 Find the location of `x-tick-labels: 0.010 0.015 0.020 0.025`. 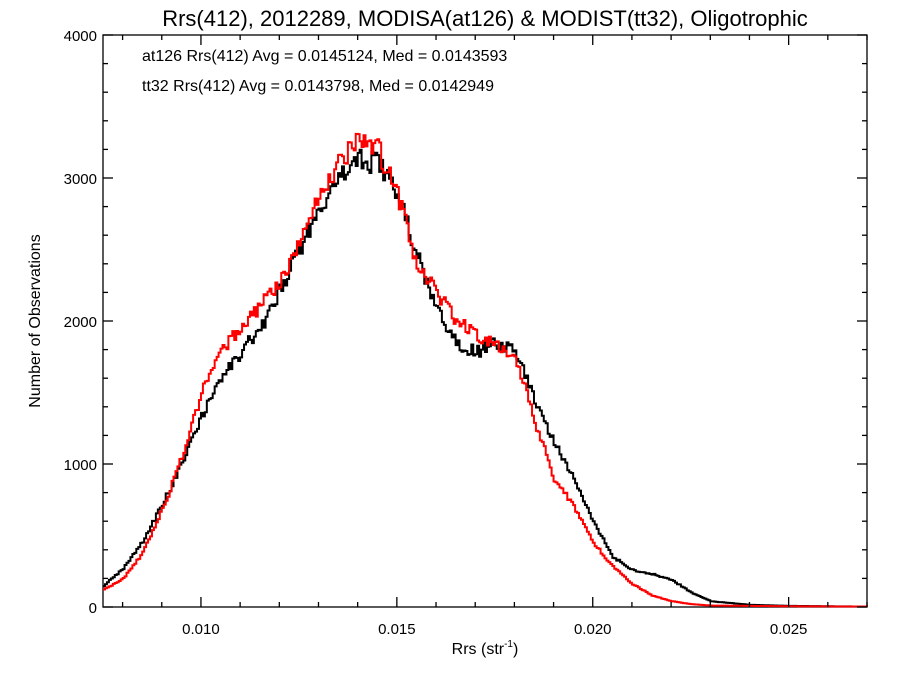

x-tick-labels: 0.010 0.015 0.020 0.025 is located at coordinates (494, 629).